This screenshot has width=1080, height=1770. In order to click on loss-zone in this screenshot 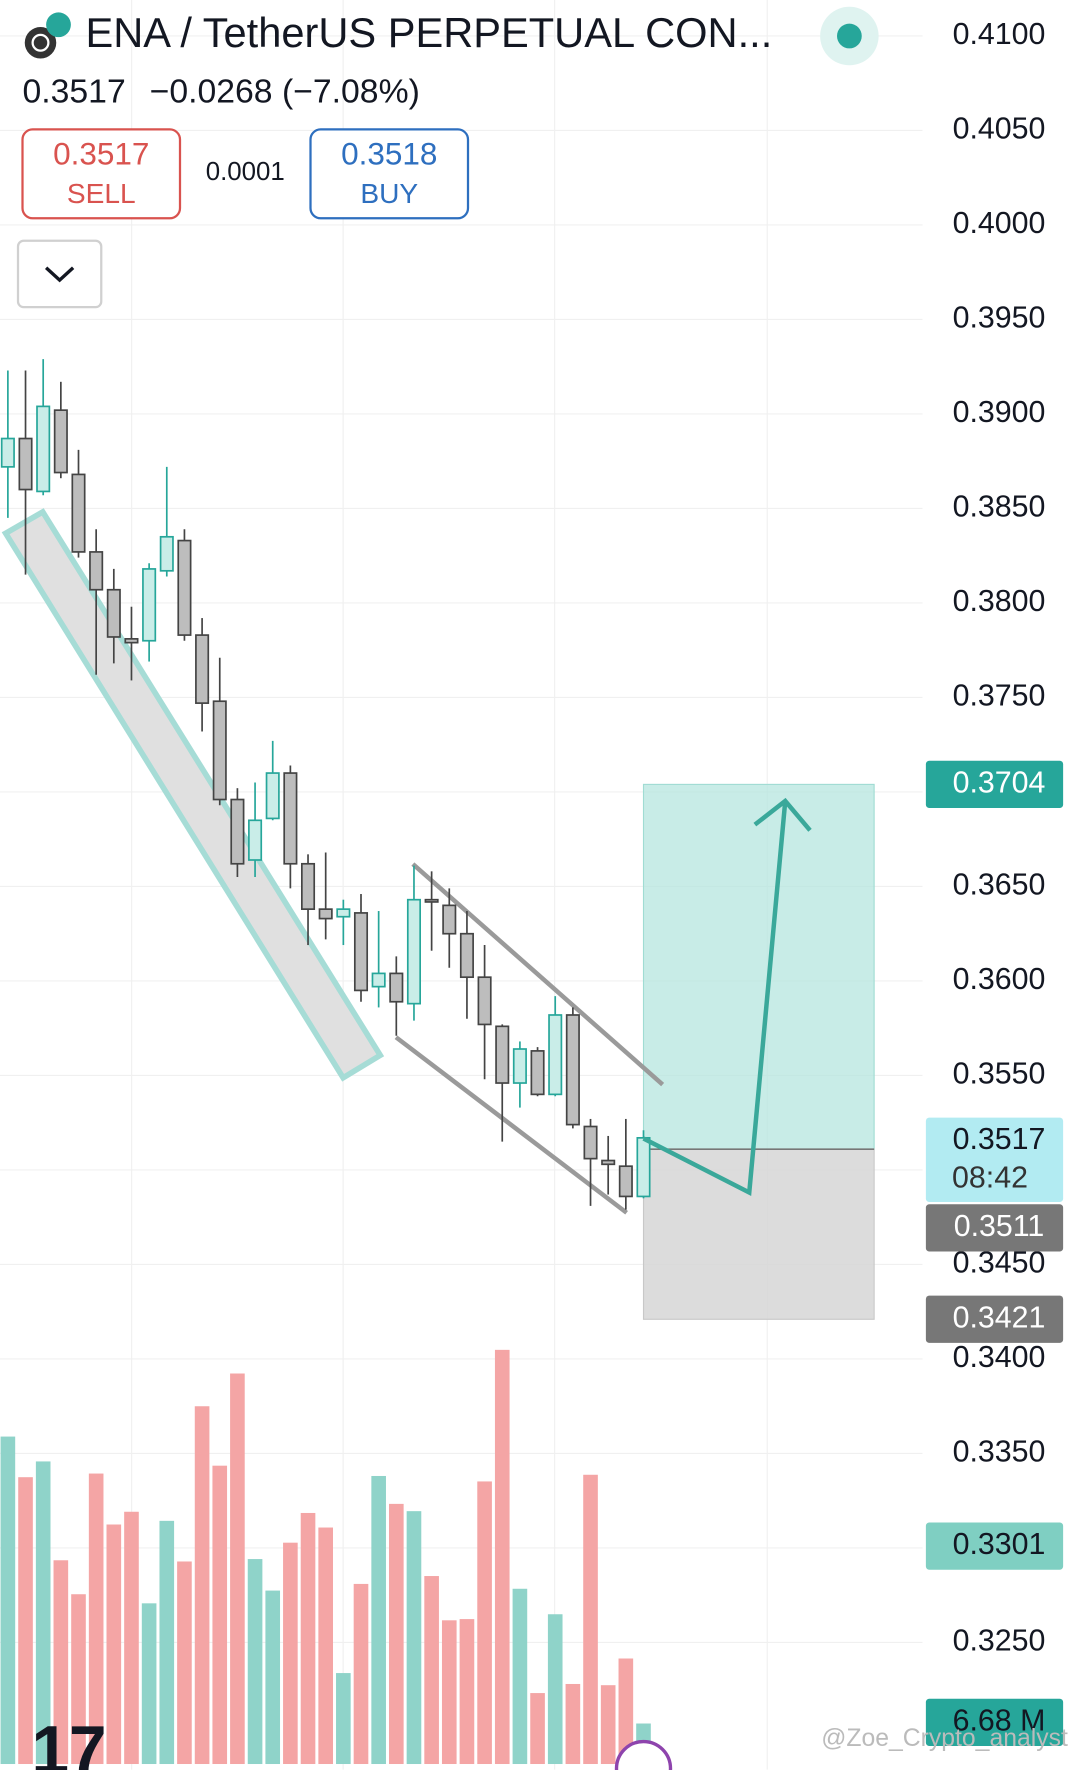, I will do `click(758, 1234)`.